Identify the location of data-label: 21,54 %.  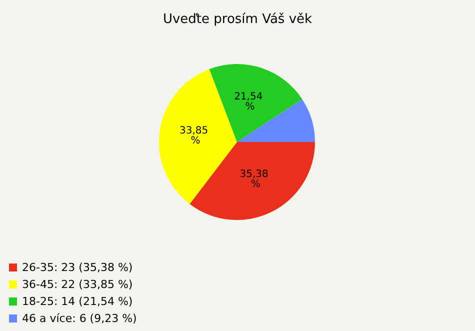
(250, 102).